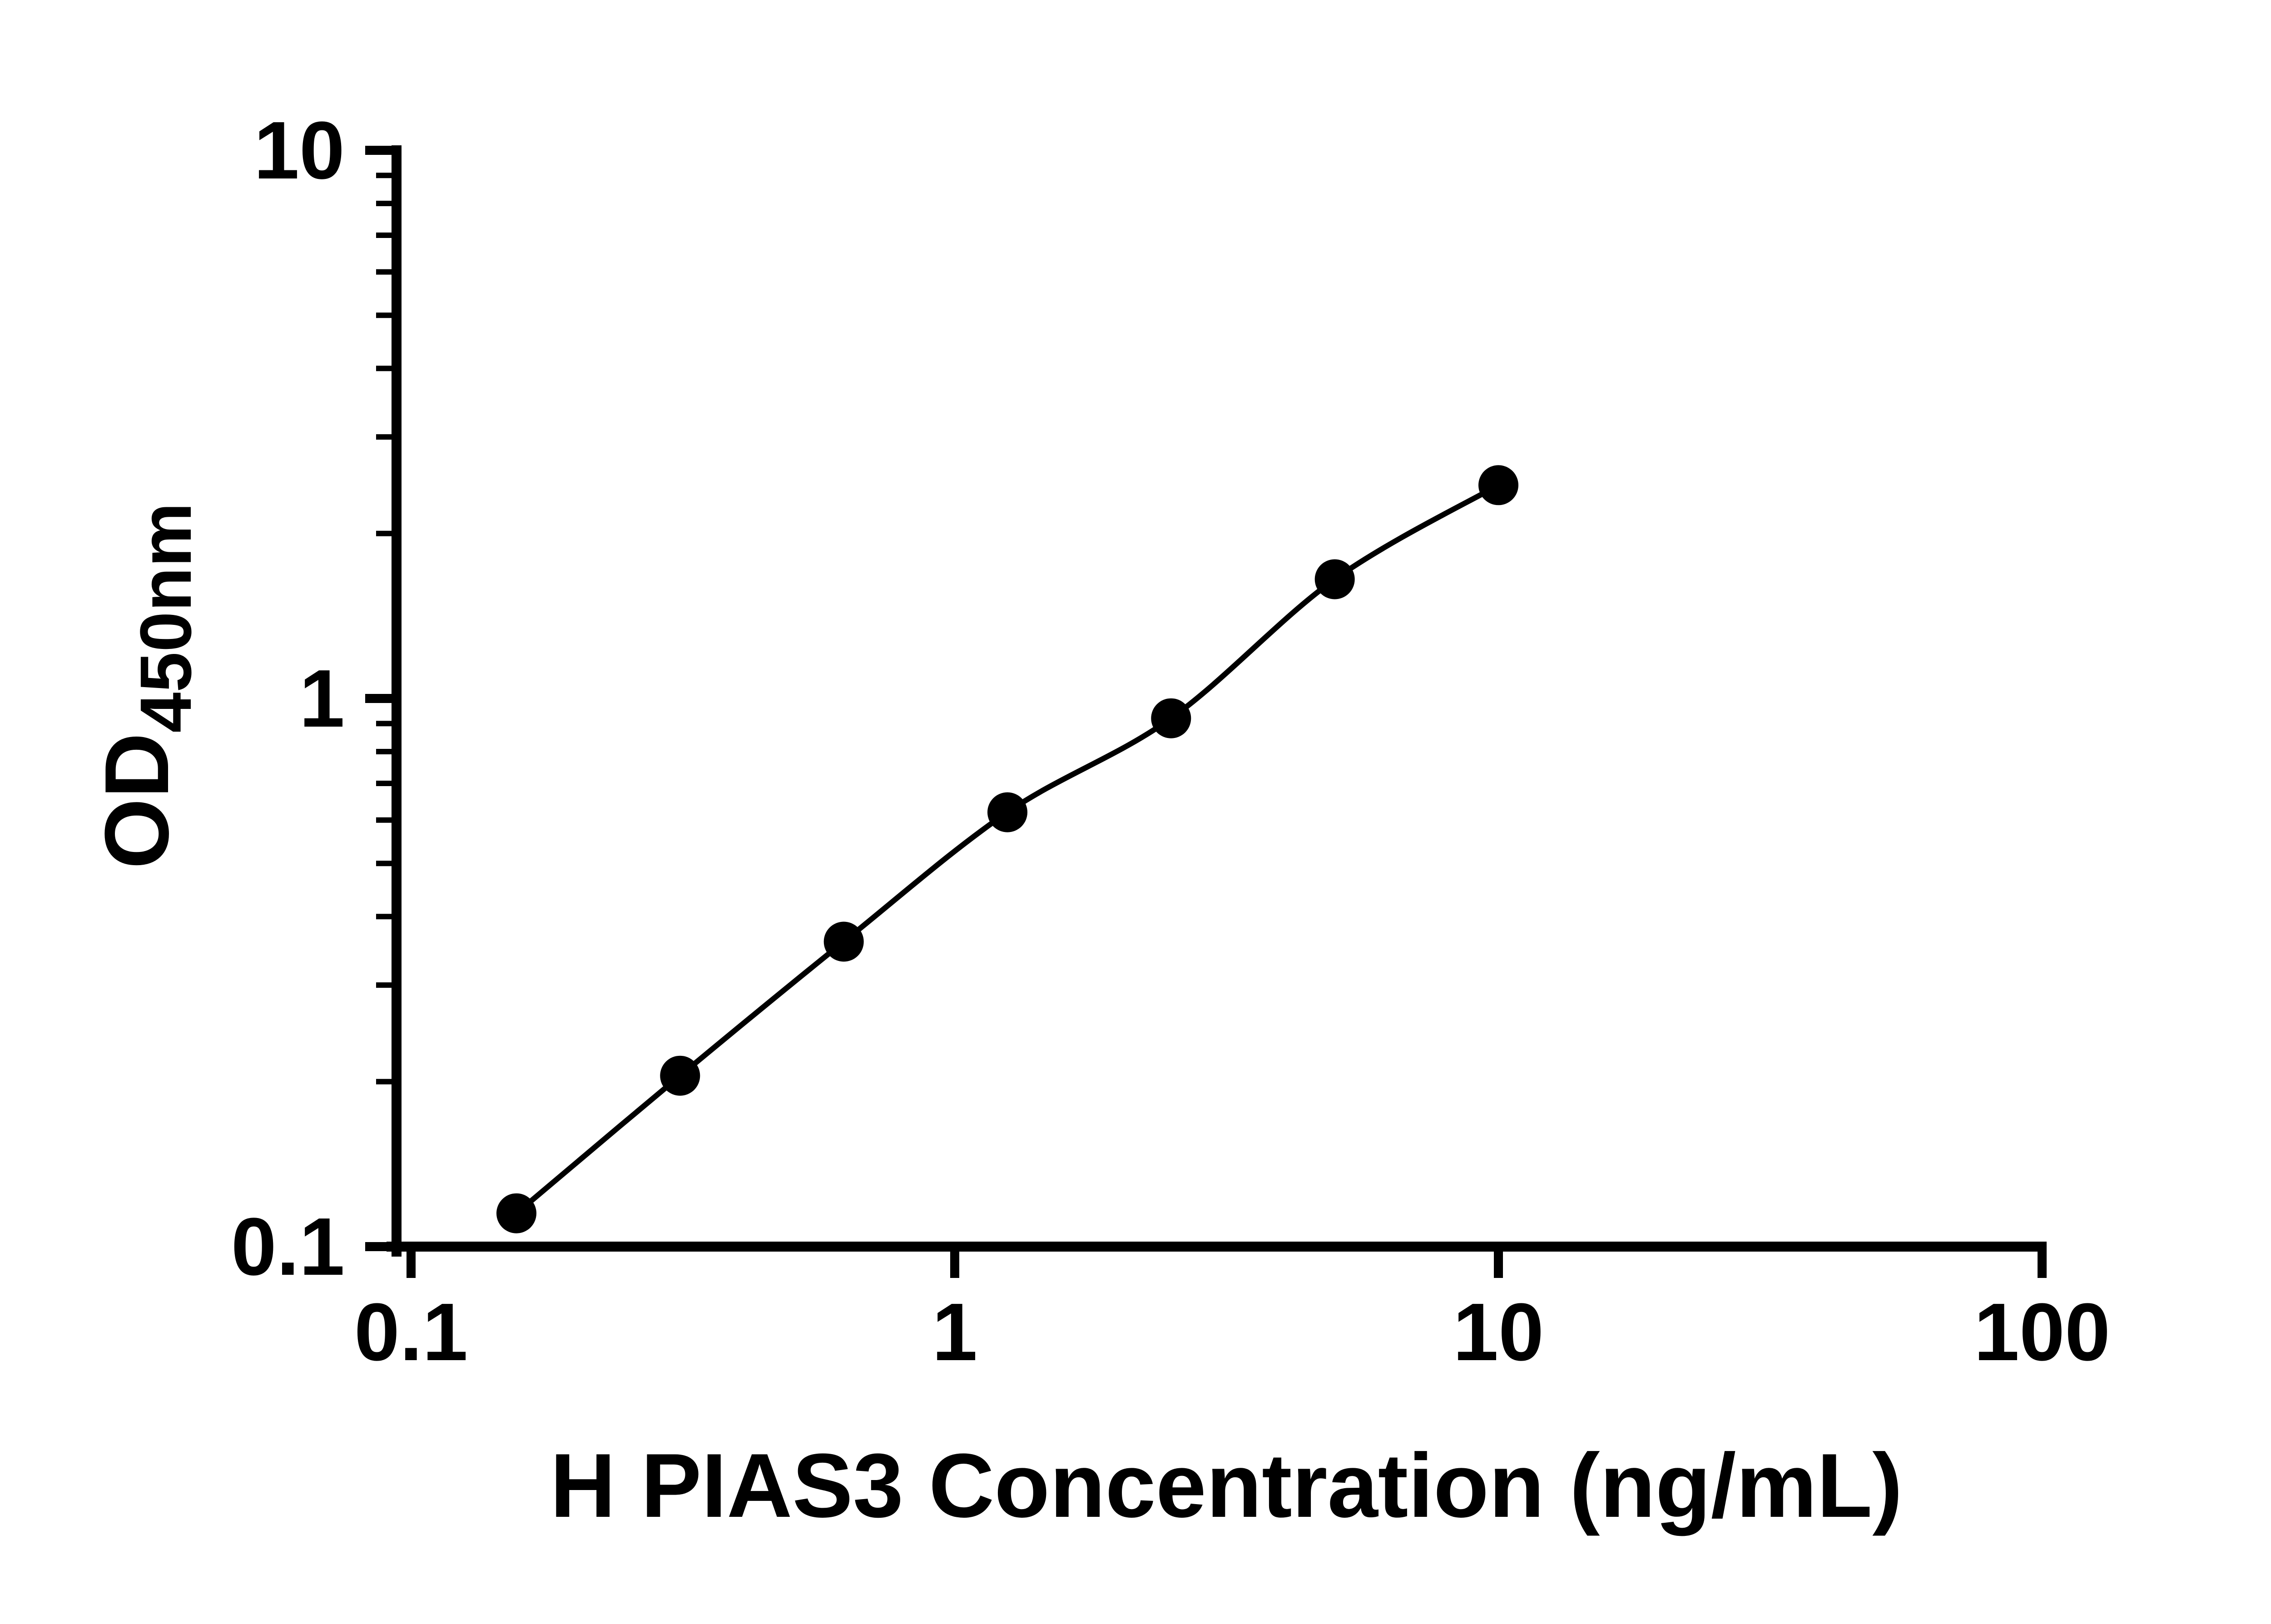 The width and height of the screenshot is (2271, 1624). Describe the element at coordinates (1227, 1262) in the screenshot. I see `x-axis-major-ticks` at that location.